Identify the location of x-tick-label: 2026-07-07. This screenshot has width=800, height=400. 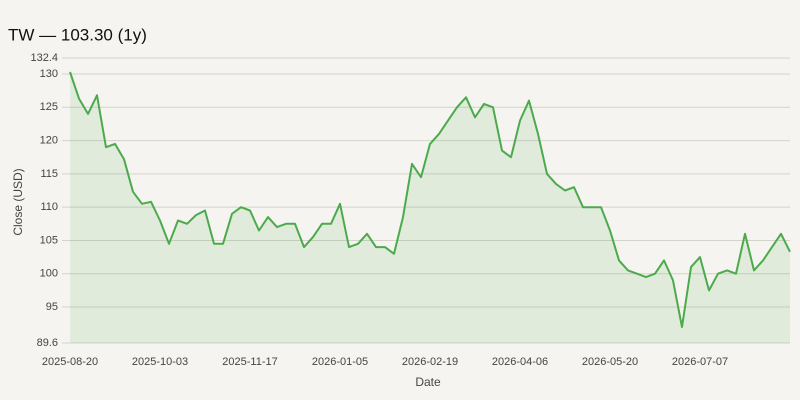
(700, 362).